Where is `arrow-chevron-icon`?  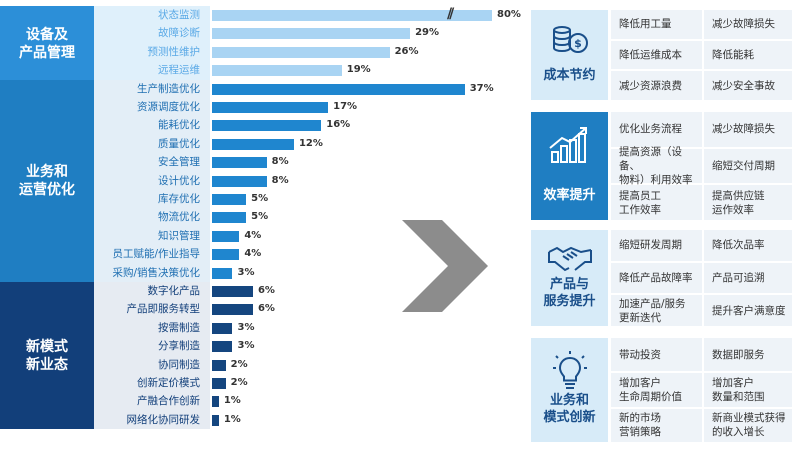
arrow-chevron-icon is located at coordinates (445, 266).